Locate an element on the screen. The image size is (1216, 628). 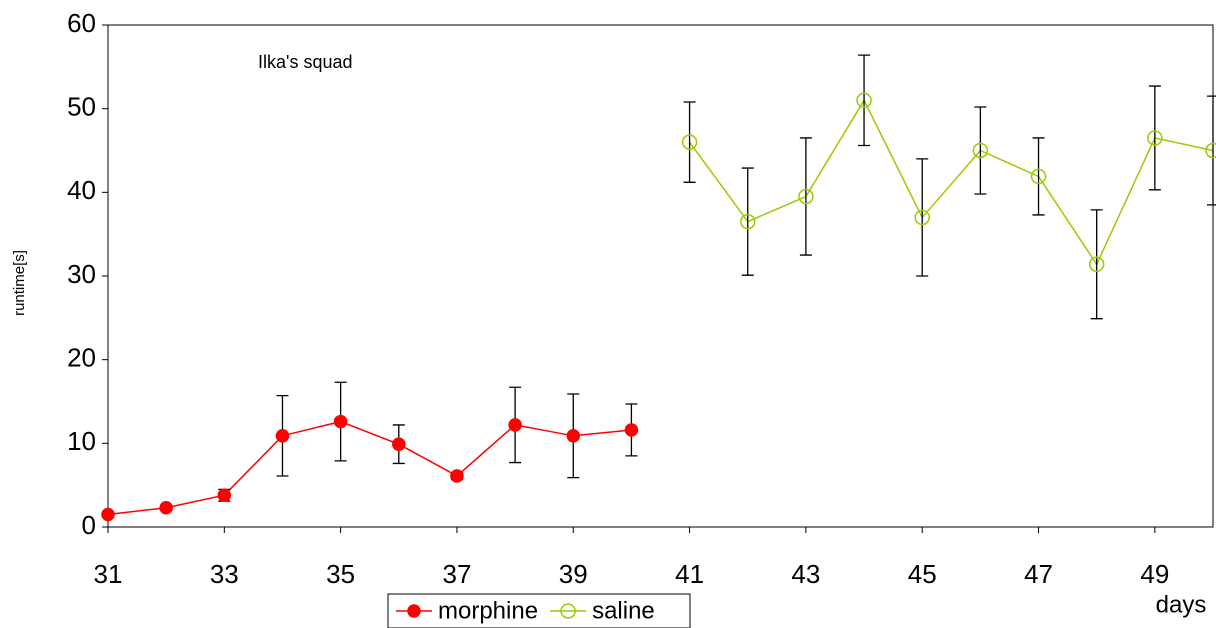
legend-label: saline is located at coordinates (623, 610).